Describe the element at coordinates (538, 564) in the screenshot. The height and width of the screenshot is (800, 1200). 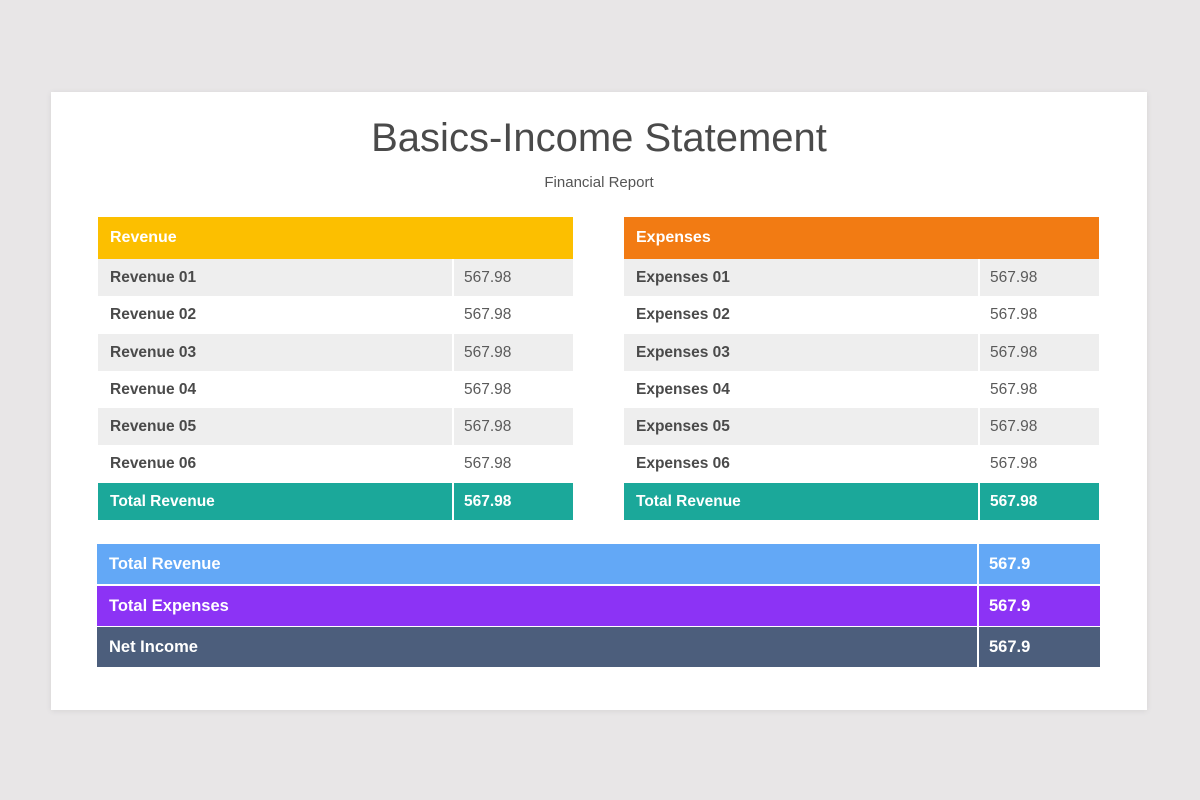
I see `summary-label: Total Revenue` at that location.